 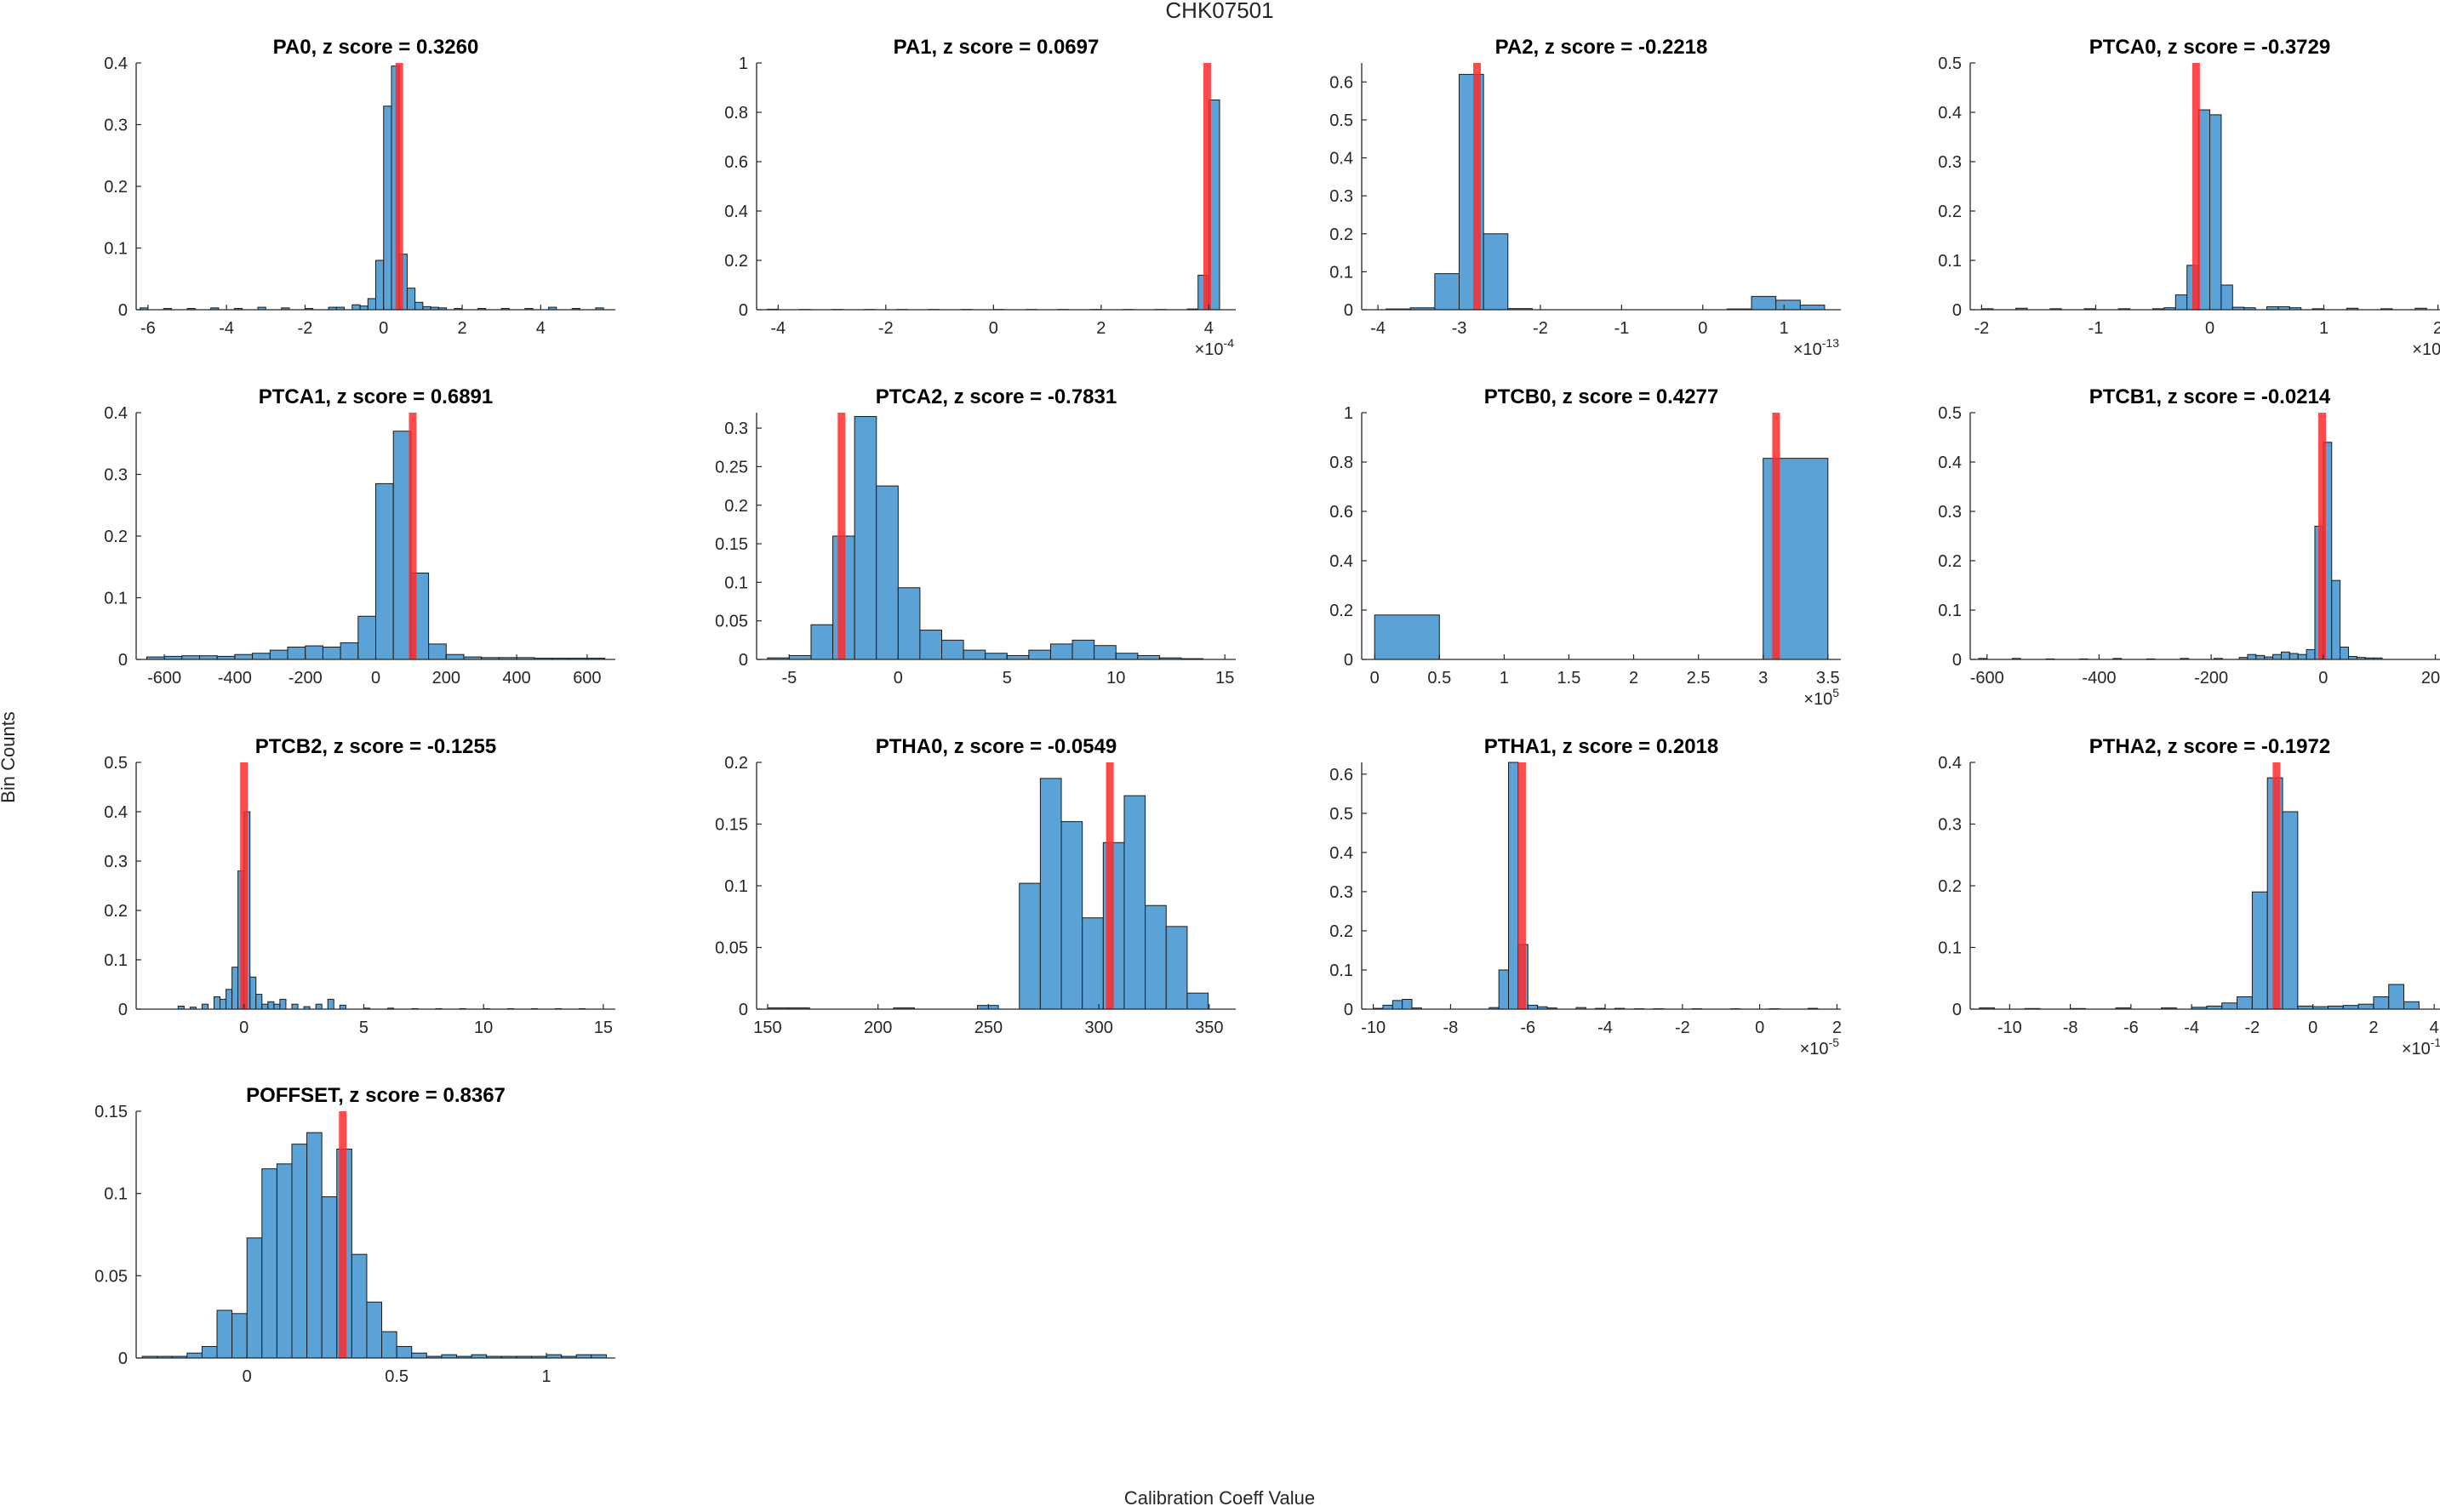 What do you see at coordinates (2421, 1047) in the screenshot?
I see `x-exponent: ×10⁻¹²` at bounding box center [2421, 1047].